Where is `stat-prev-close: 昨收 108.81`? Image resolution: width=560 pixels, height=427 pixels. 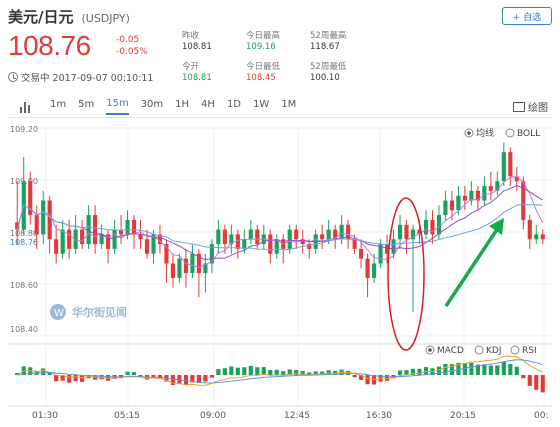 stat-prev-close: 昨收 108.81 is located at coordinates (197, 42).